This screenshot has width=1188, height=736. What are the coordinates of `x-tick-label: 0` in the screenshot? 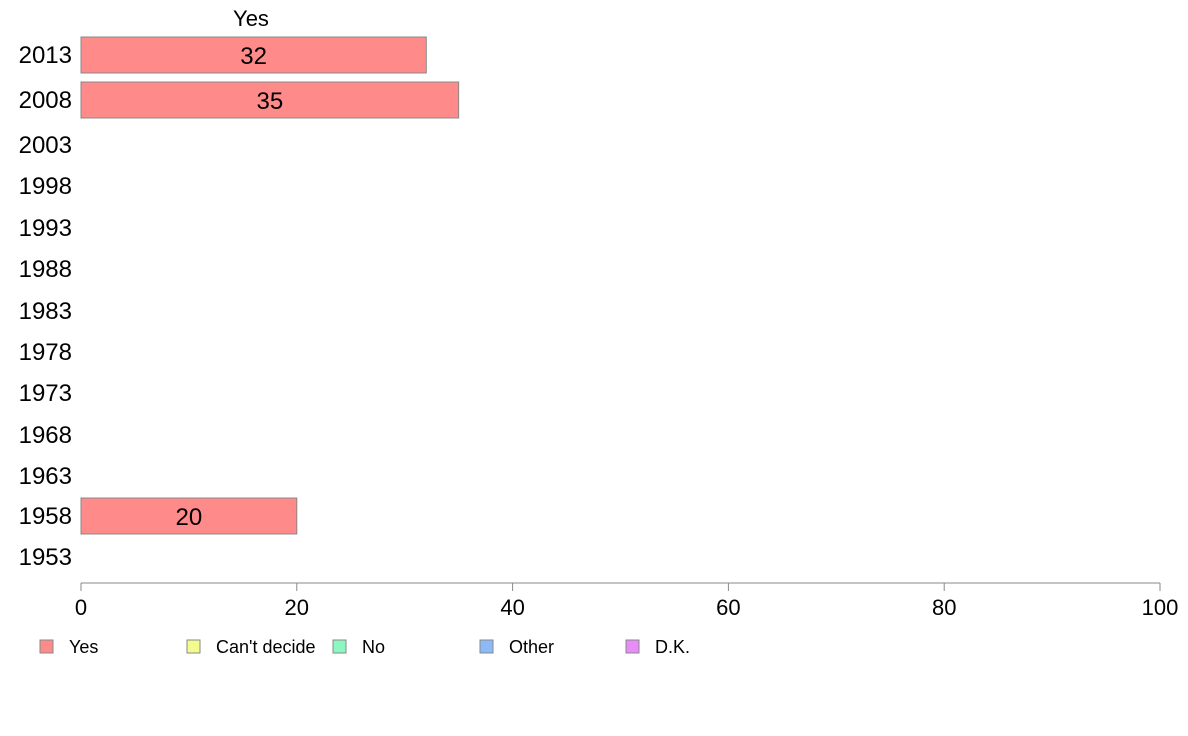 It's located at (81, 607).